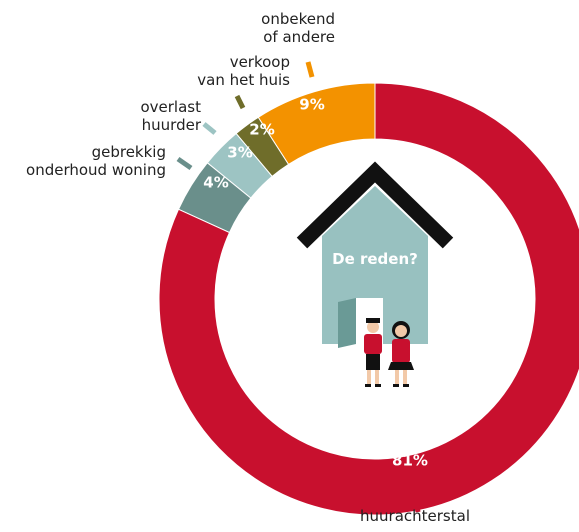 This screenshot has height=532, width=579. I want to click on girl, so click(401, 354).